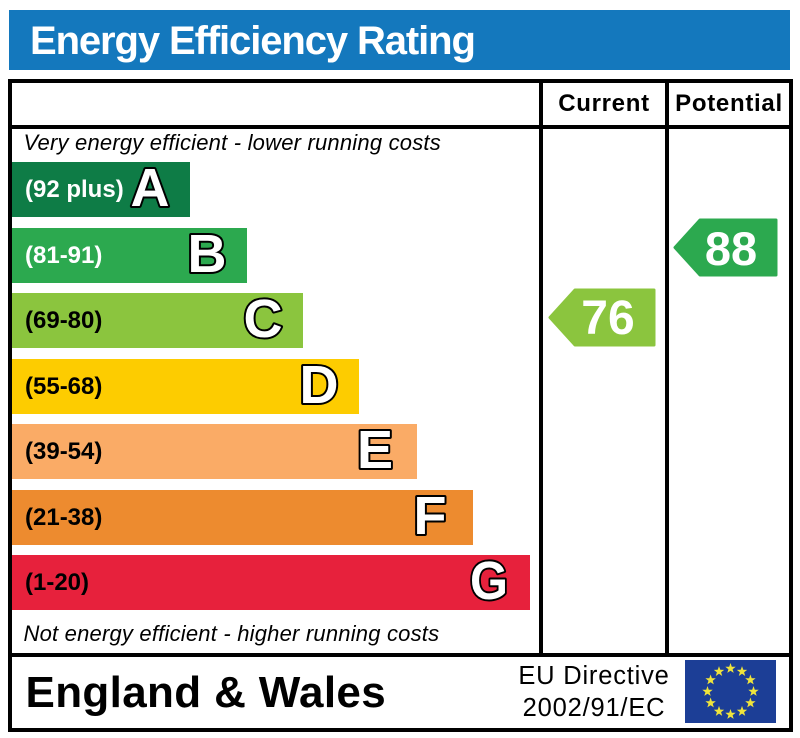 This screenshot has width=800, height=738. I want to click on svg-text: E, so click(375, 450).